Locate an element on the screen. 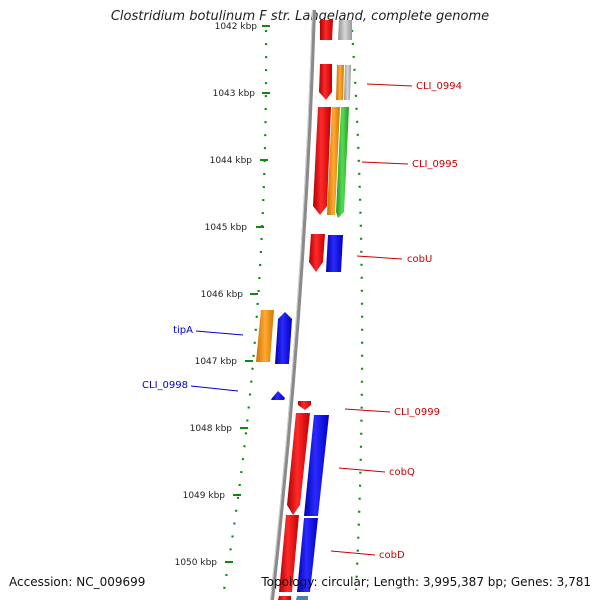 This screenshot has width=600, height=600. scale-tick-1043: 1043 kbp is located at coordinates (241, 94).